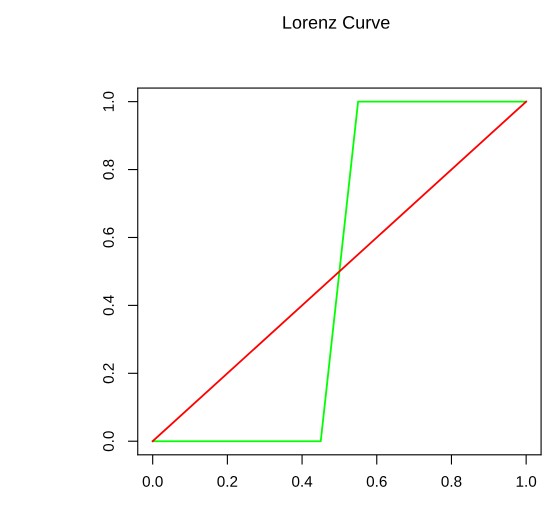 This screenshot has width=551, height=518. I want to click on x-tick-label: 0.0, so click(152, 481).